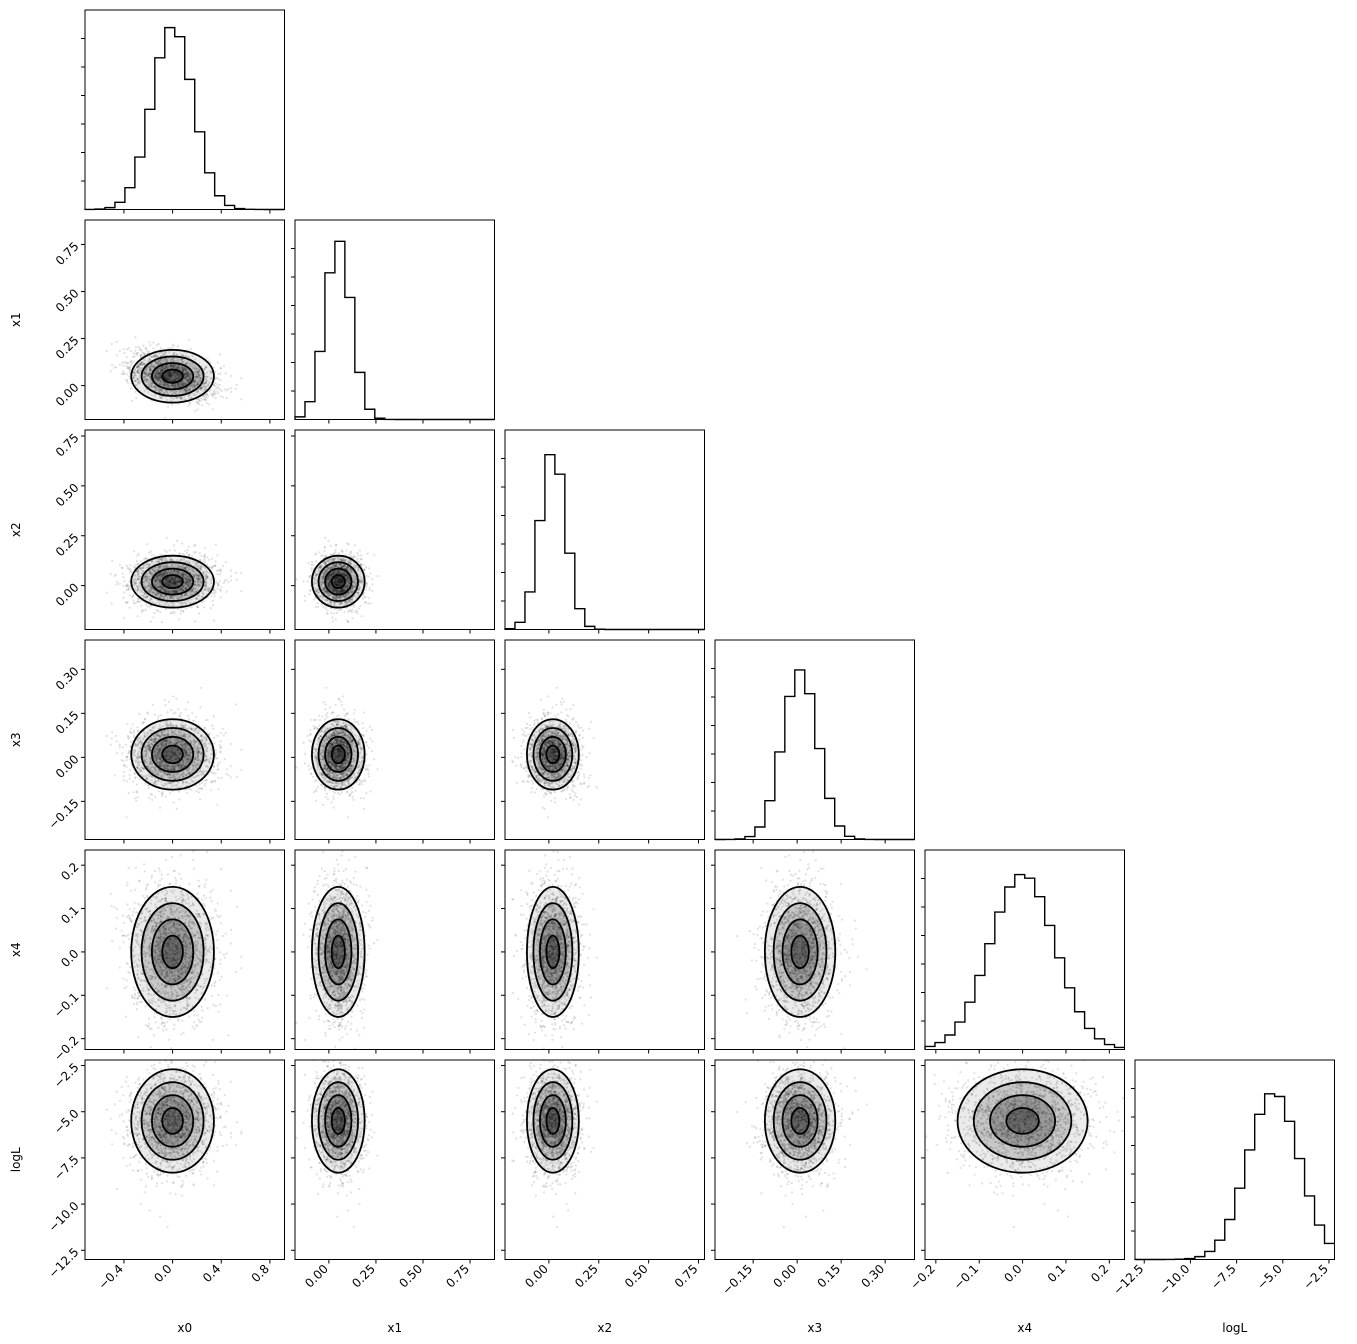 The image size is (1357, 1344). Describe the element at coordinates (67, 300) in the screenshot. I see `y-tick-label: 0.50` at that location.